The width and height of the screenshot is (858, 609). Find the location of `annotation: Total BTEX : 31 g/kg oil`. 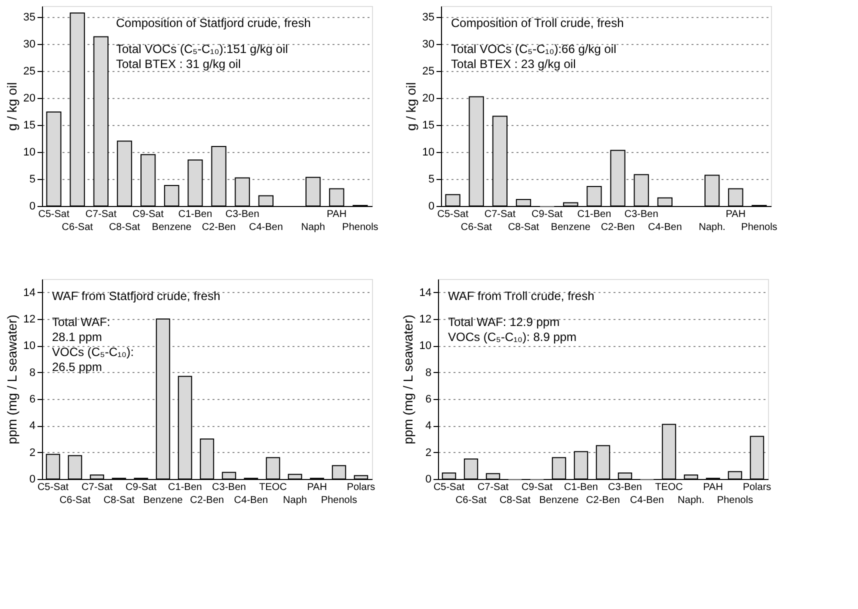

annotation: Total BTEX : 31 g/kg oil is located at coordinates (178, 64).